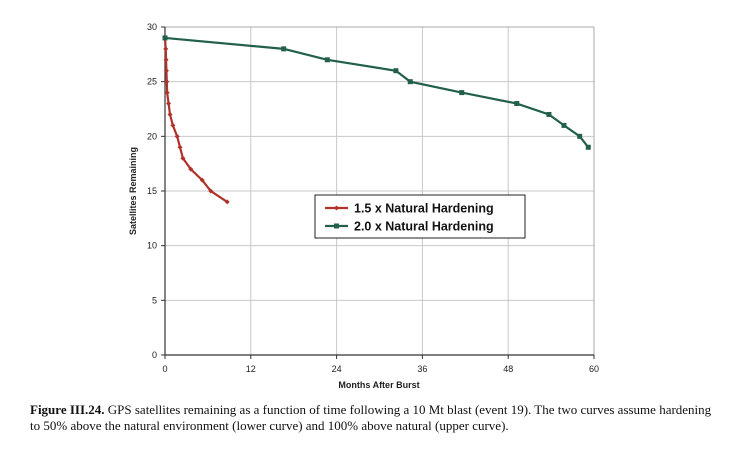  Describe the element at coordinates (164, 369) in the screenshot. I see `x-tick-label: 0` at that location.